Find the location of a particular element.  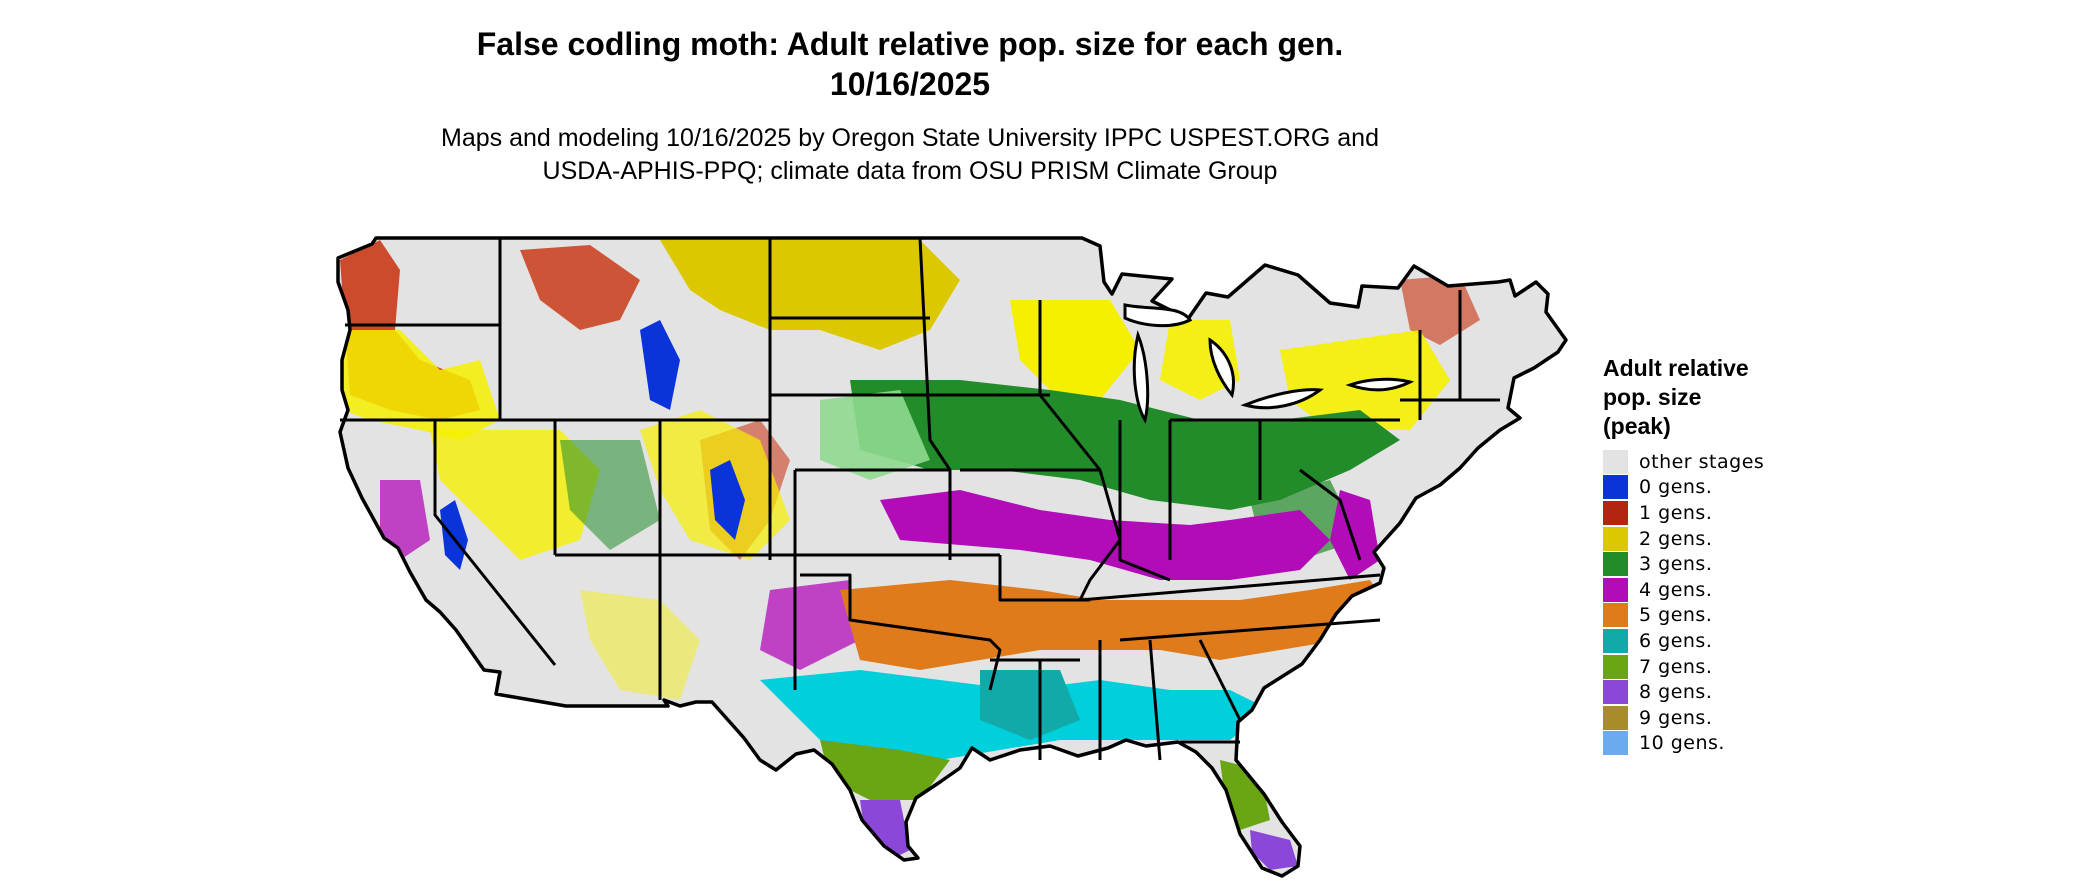

legend-item: 3 gens. is located at coordinates (1753, 564).